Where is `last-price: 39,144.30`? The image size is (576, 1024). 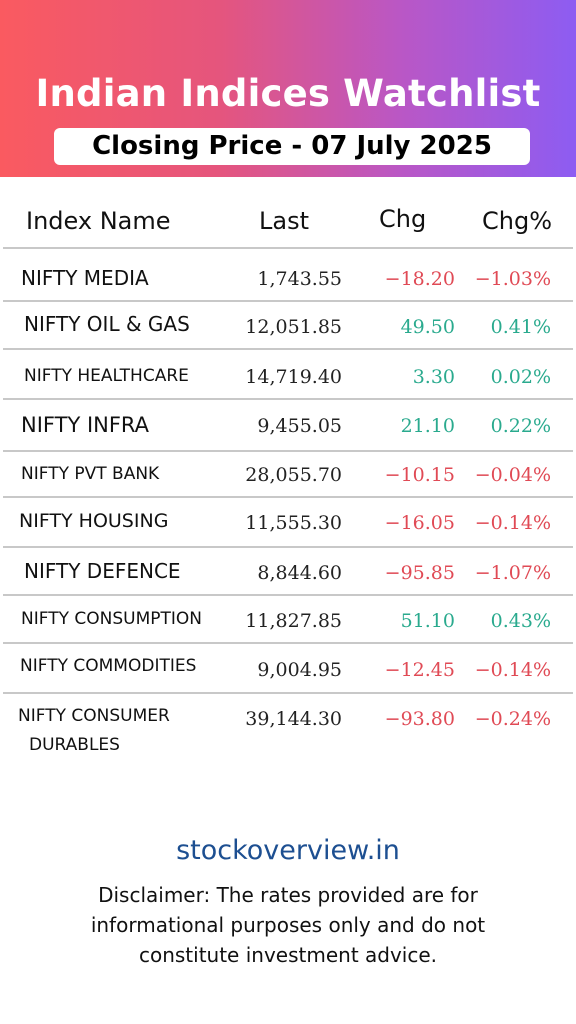
last-price: 39,144.30 is located at coordinates (293, 719).